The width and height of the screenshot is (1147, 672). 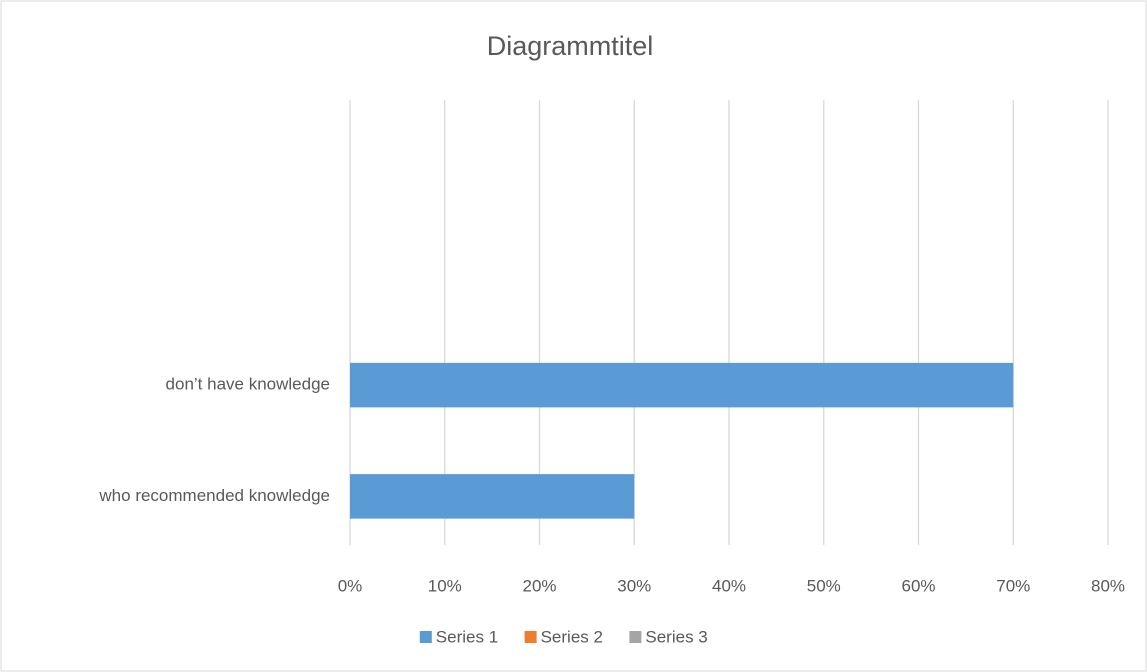 What do you see at coordinates (918, 585) in the screenshot?
I see `x-tick-label: 60%` at bounding box center [918, 585].